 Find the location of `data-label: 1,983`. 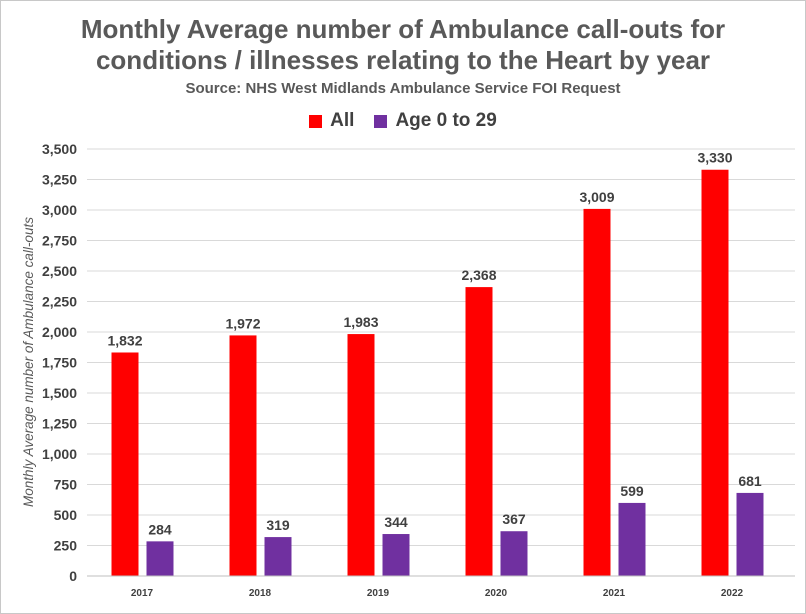

data-label: 1,983 is located at coordinates (360, 322).